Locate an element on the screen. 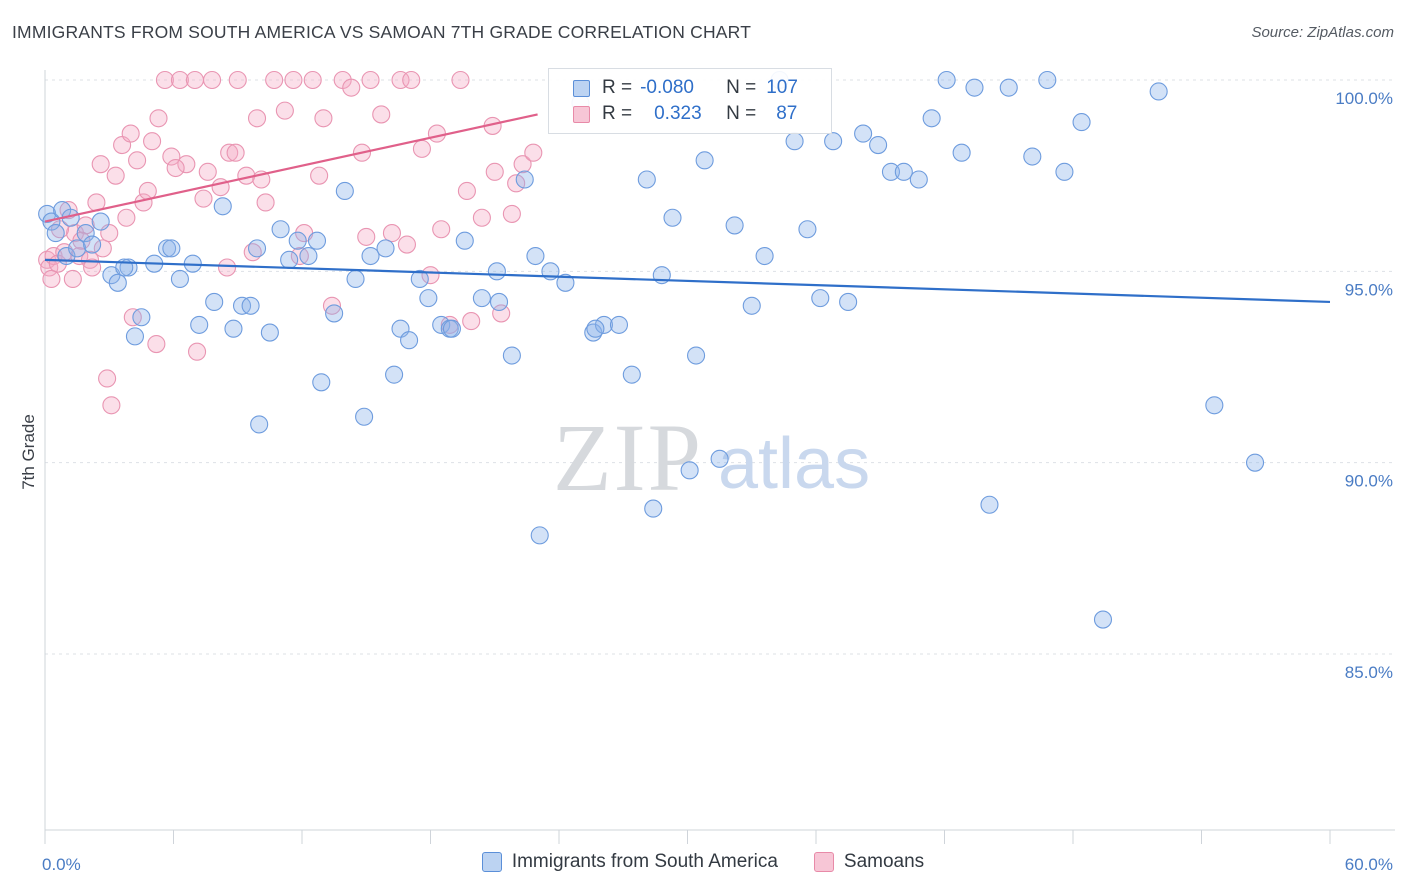 The width and height of the screenshot is (1406, 892). series-legend-item-pink: Samoans is located at coordinates (869, 862).